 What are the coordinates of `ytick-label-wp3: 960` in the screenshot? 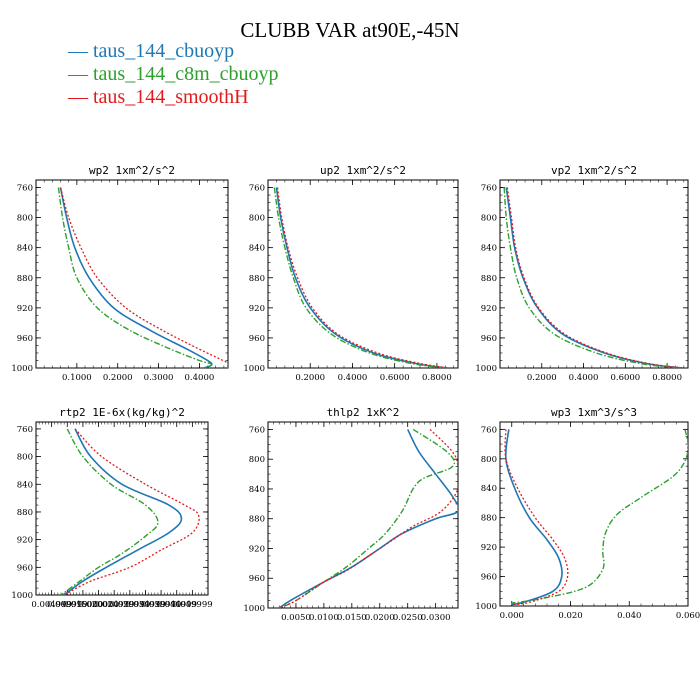 It's located at (489, 578).